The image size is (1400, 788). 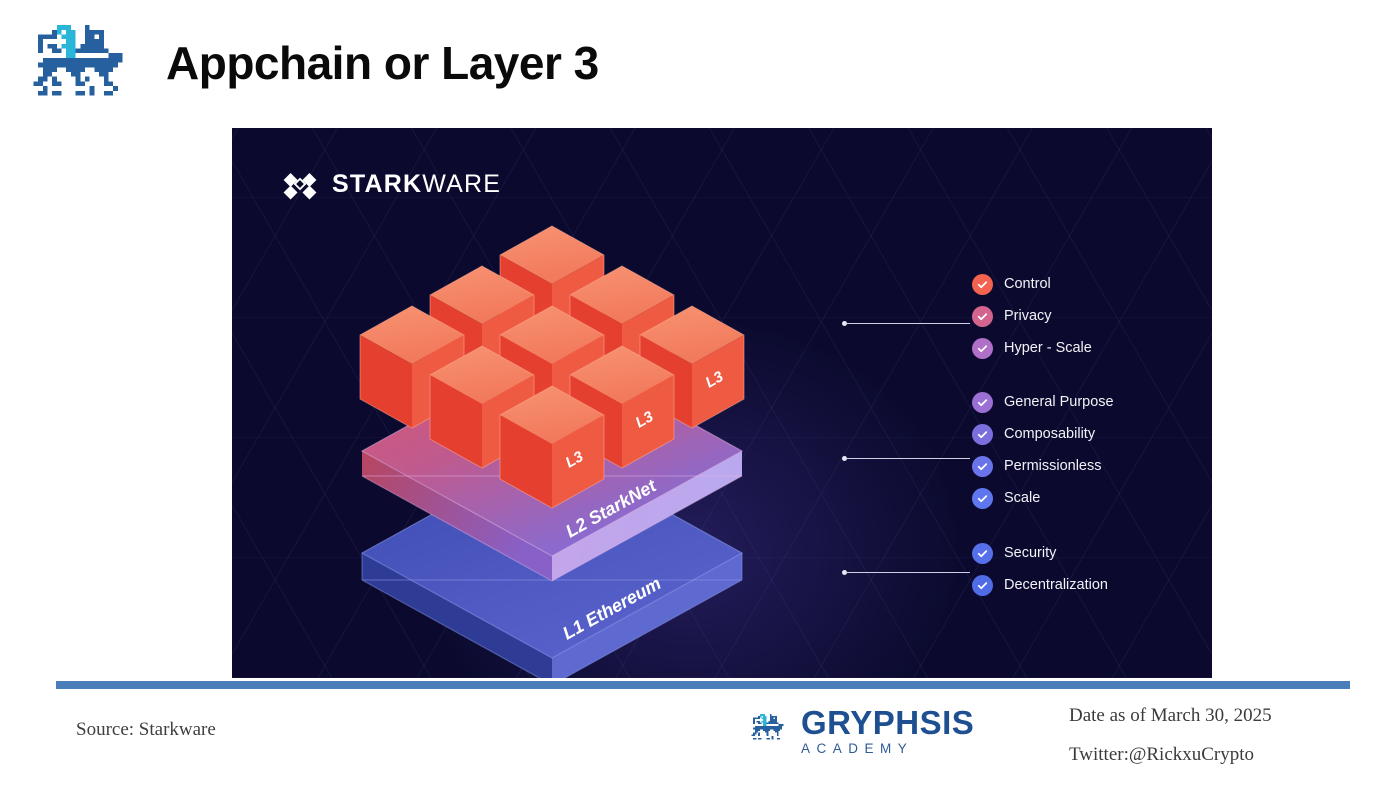 I want to click on legend-item: Privacy, so click(x=1032, y=316).